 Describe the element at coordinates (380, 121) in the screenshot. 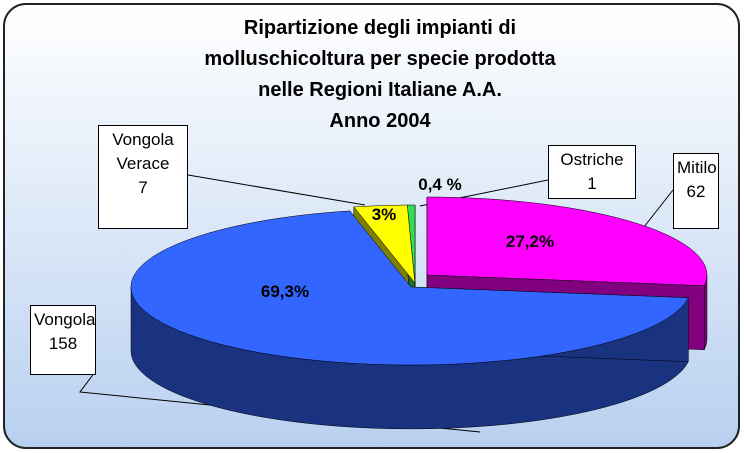

I see `chart-title: Anno 2004` at that location.